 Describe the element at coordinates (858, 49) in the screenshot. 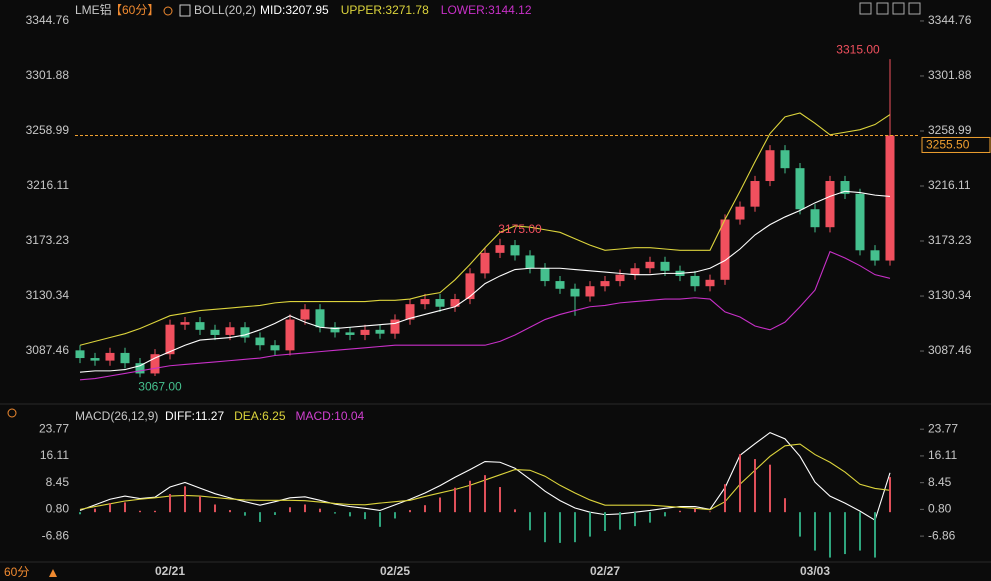

I see `extreme-label: 3315.00` at that location.